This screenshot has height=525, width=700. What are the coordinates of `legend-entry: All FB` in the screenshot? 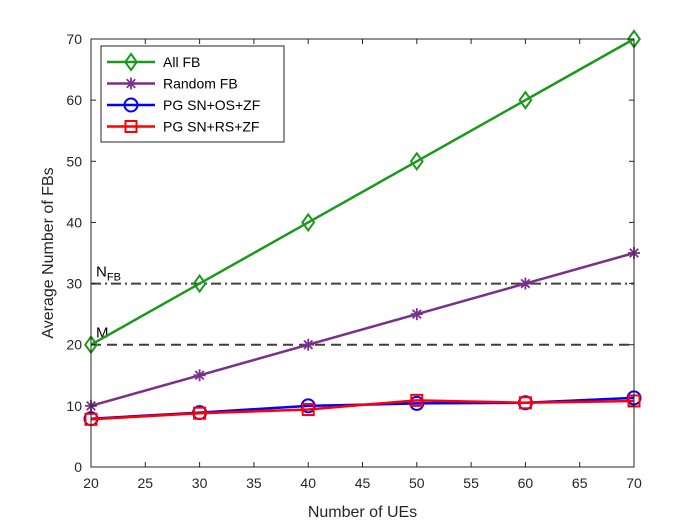 It's located at (153, 62).